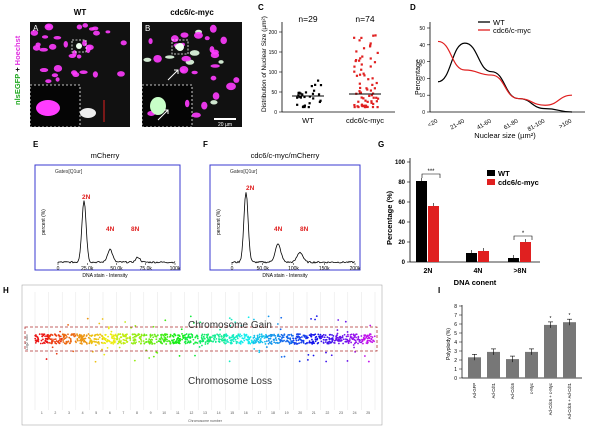  I want to click on panel-title-a: WT, so click(80, 12).